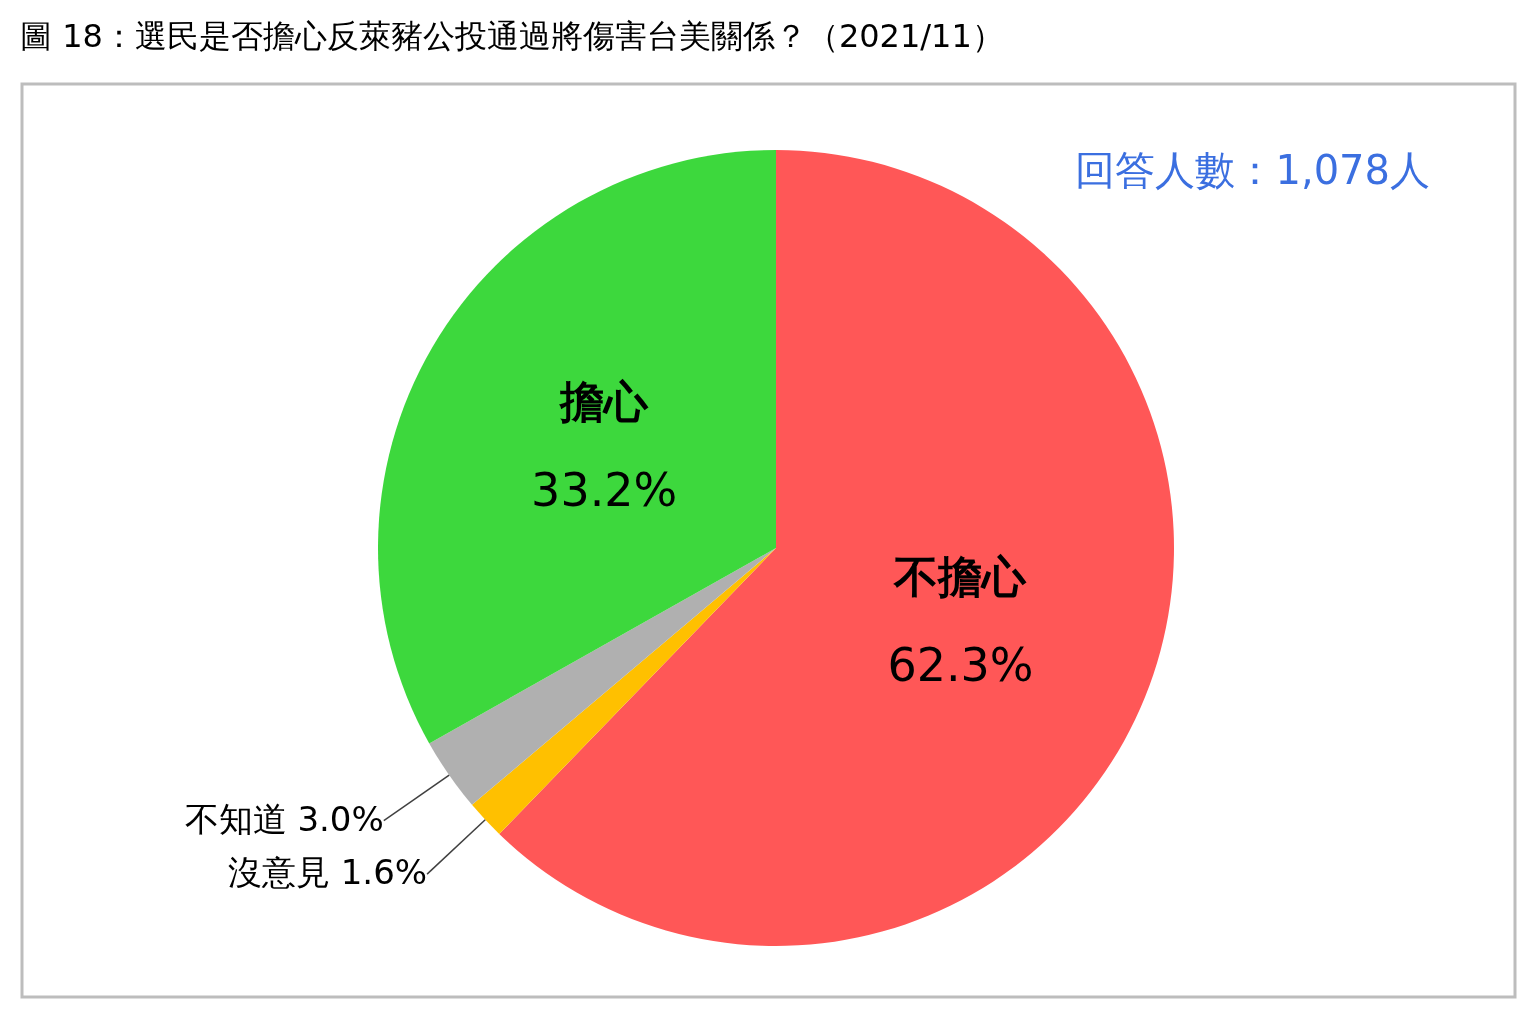 Image resolution: width=1538 pixels, height=1028 pixels. I want to click on text: 回答人數：1,078人, so click(1252, 170).